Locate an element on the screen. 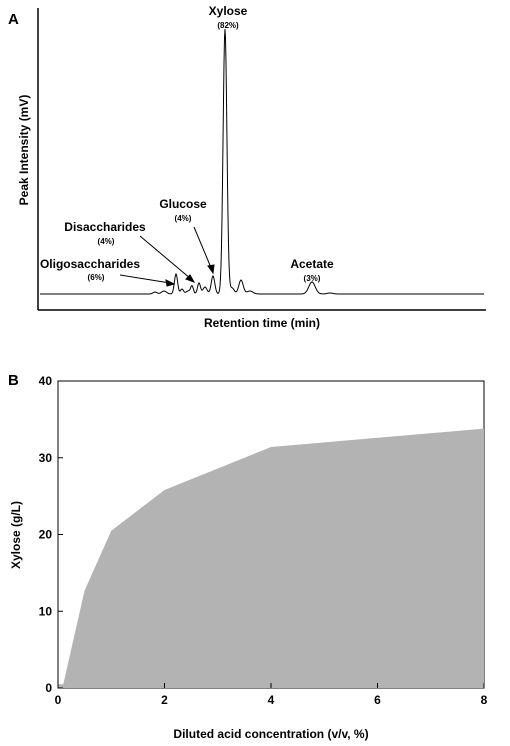 Image resolution: width=510 pixels, height=746 pixels. x-tick-label: 0 is located at coordinates (58, 700).